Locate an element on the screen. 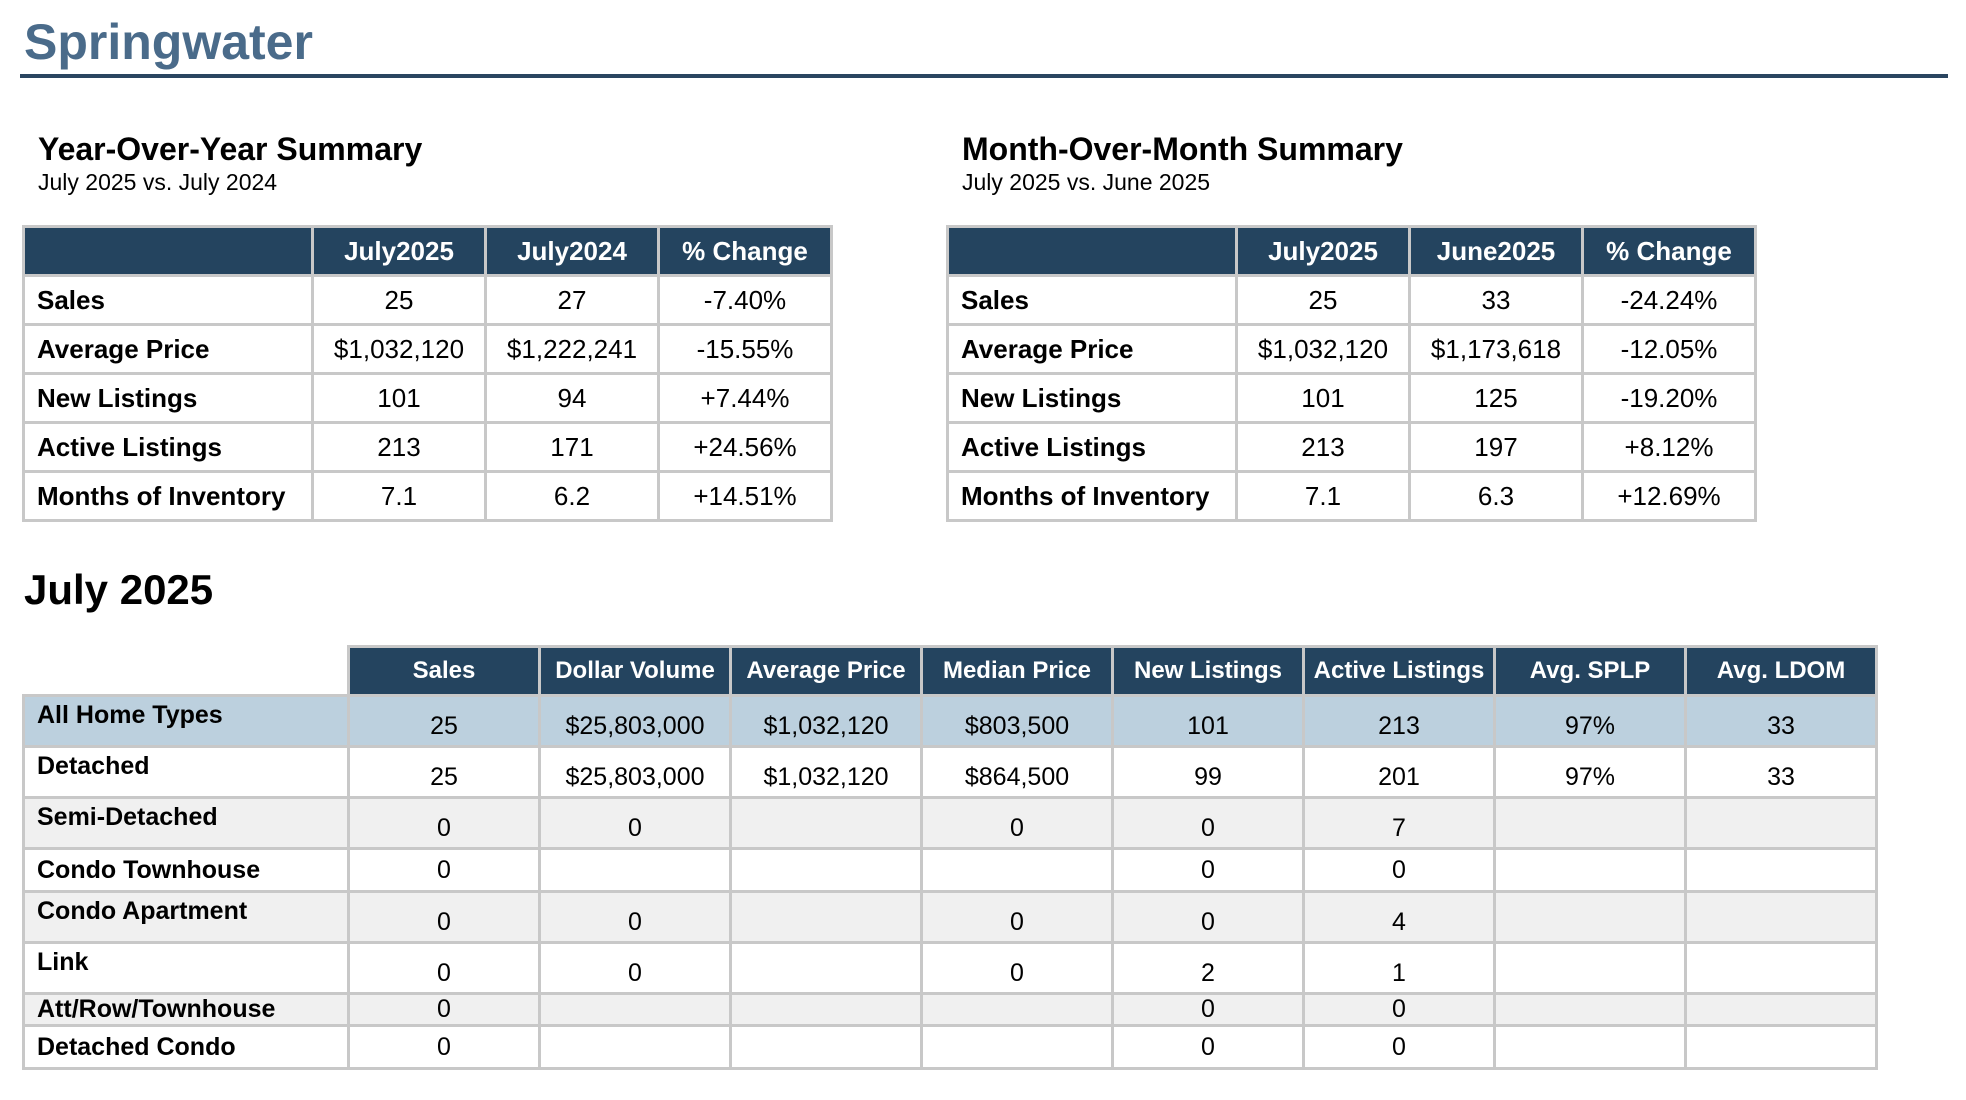 The width and height of the screenshot is (1966, 1100). change-cell: +8.12% is located at coordinates (1669, 447).